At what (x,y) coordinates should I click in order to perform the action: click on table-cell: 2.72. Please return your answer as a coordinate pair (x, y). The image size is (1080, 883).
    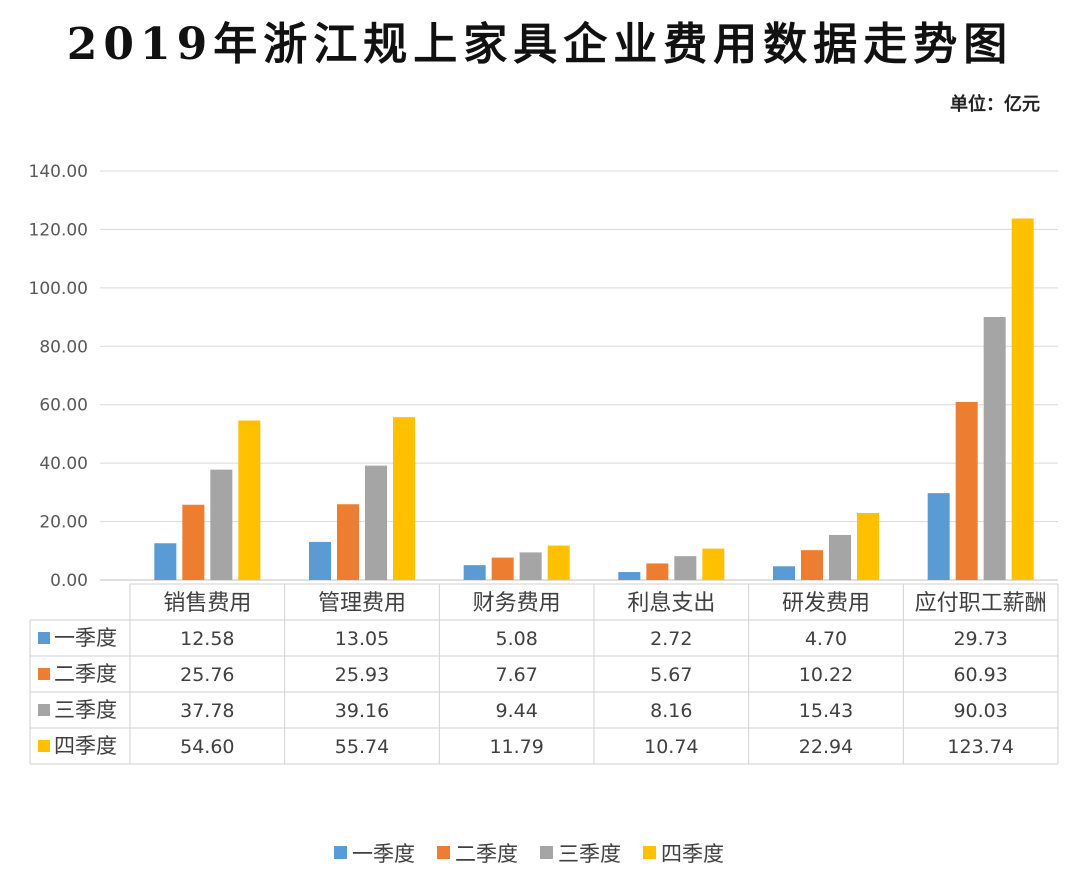
    Looking at the image, I should click on (671, 639).